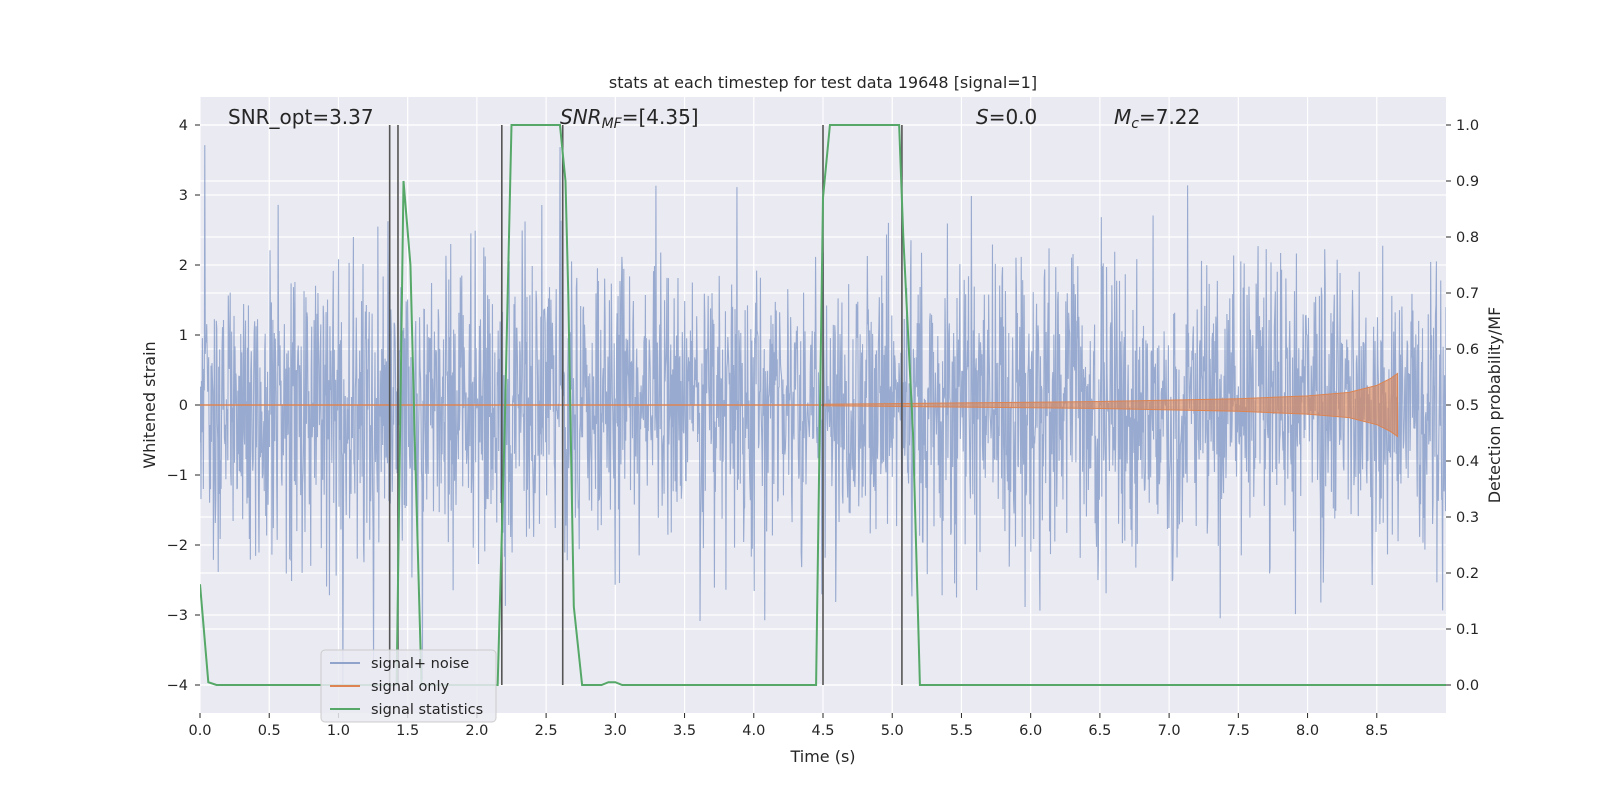  What do you see at coordinates (177, 686) in the screenshot?
I see `y-tick-label-8: −4` at bounding box center [177, 686].